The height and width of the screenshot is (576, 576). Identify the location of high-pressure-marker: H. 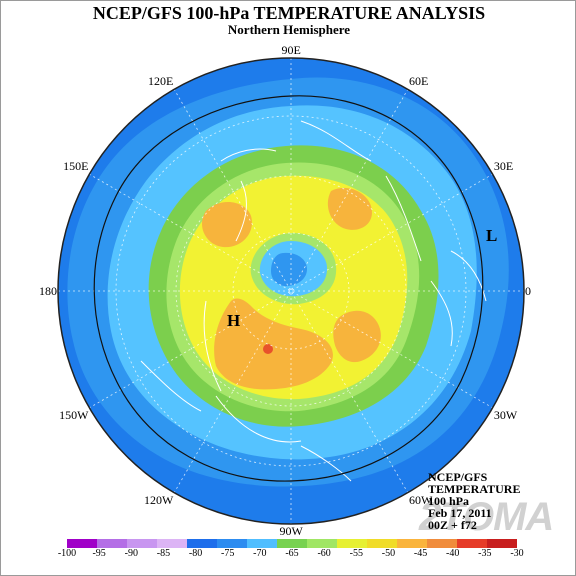
(234, 320).